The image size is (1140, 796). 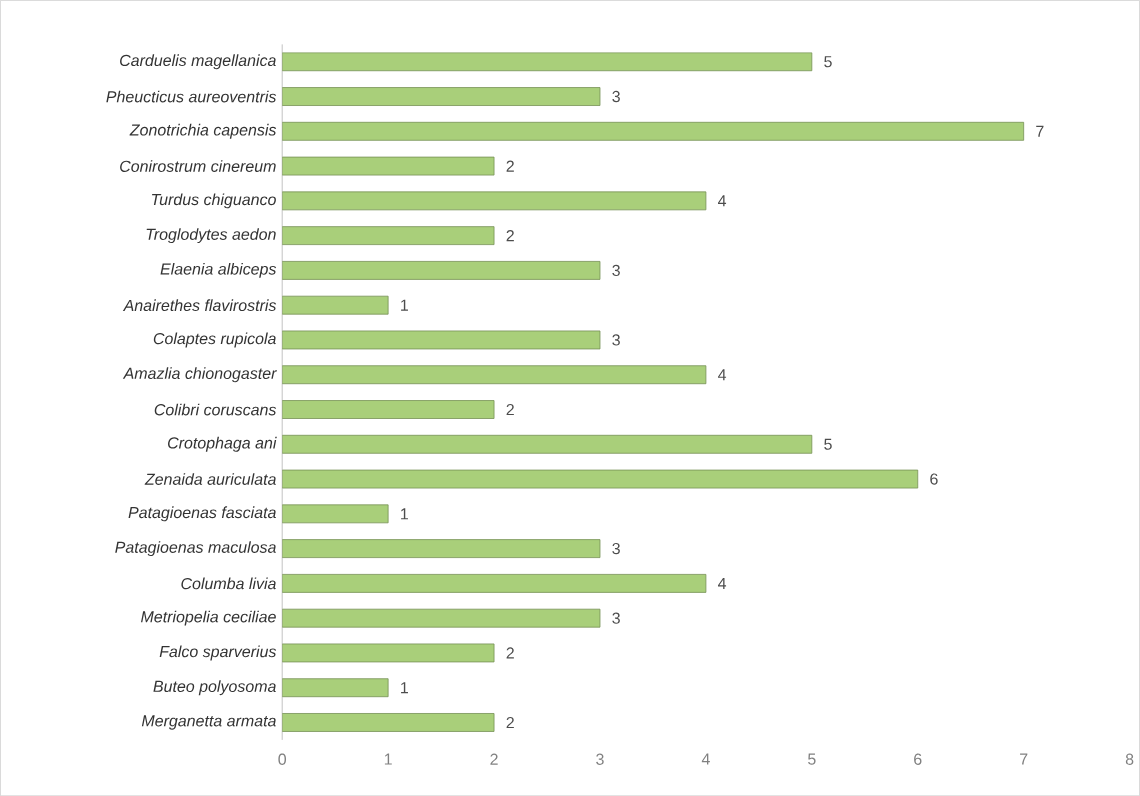 What do you see at coordinates (198, 166) in the screenshot?
I see `y-tick-label: Conirostrum cinereum` at bounding box center [198, 166].